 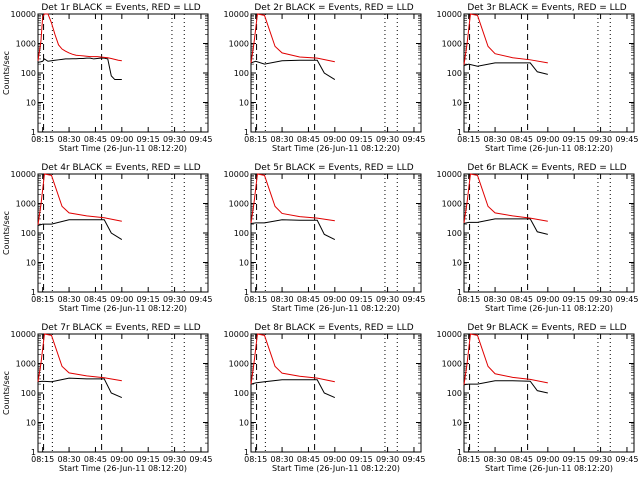 What do you see at coordinates (120, 328) in the screenshot?
I see `panel-title: Det 7r BLACK = Events, RED = LLD` at bounding box center [120, 328].